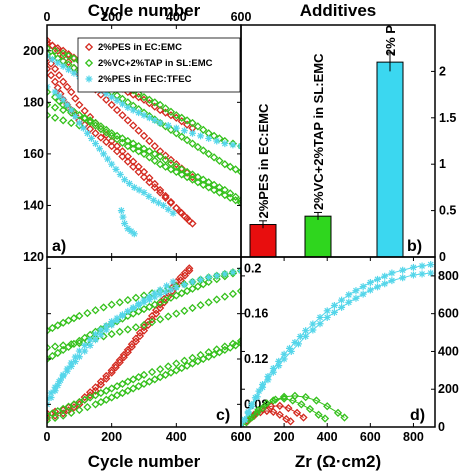 This screenshot has width=474, height=474. I want to click on d-xtick-label-0: 0, so click(241, 437).